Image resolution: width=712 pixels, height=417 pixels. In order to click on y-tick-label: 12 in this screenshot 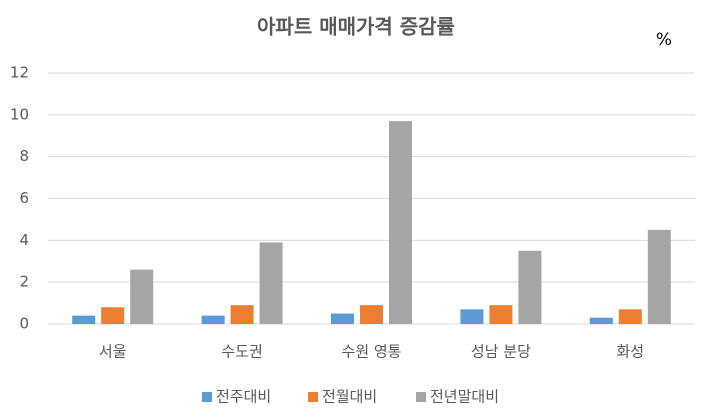, I will do `click(19, 73)`.